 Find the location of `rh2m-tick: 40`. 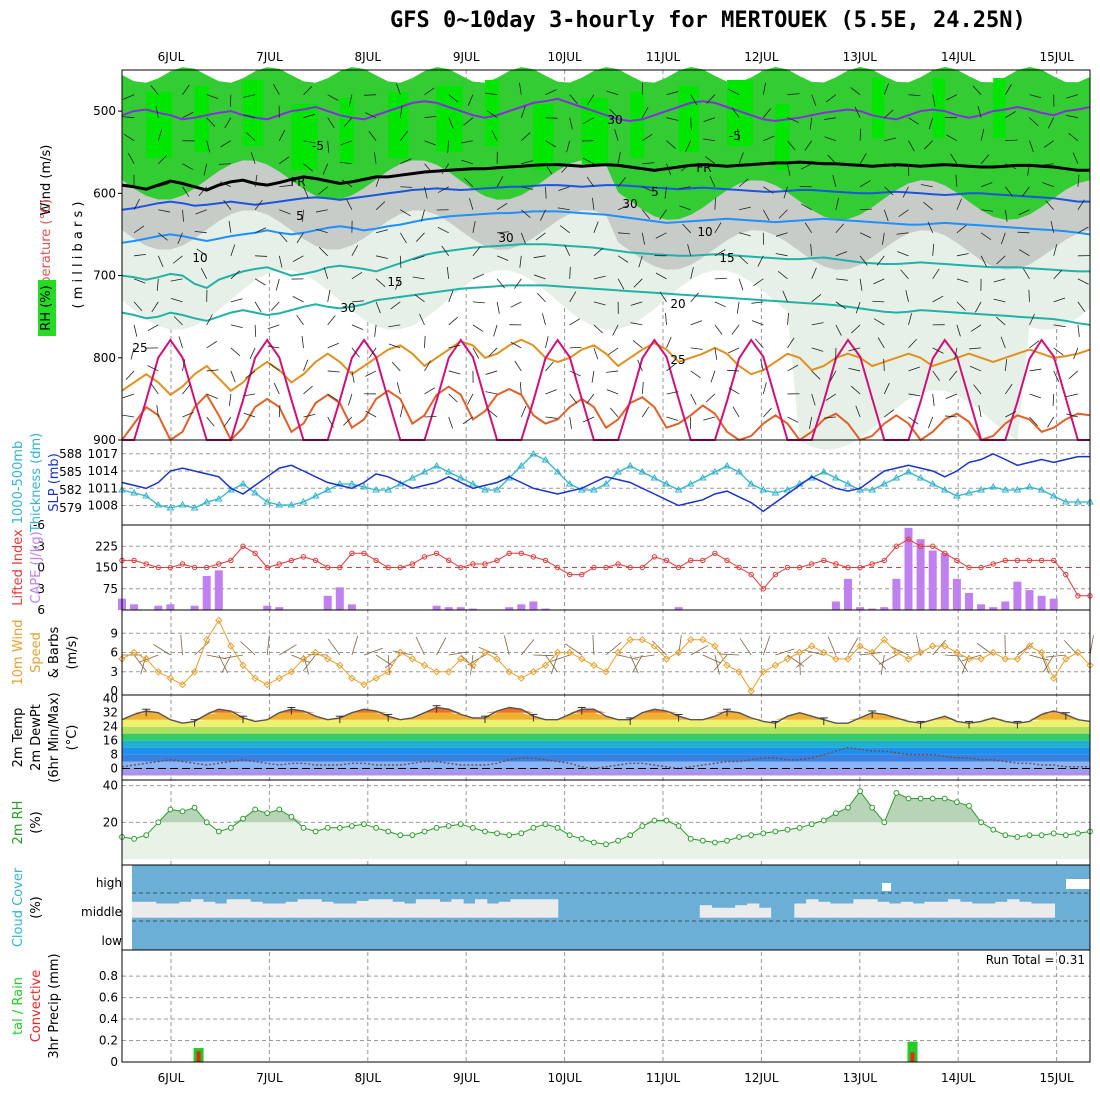

rh2m-tick: 40 is located at coordinates (110, 786).